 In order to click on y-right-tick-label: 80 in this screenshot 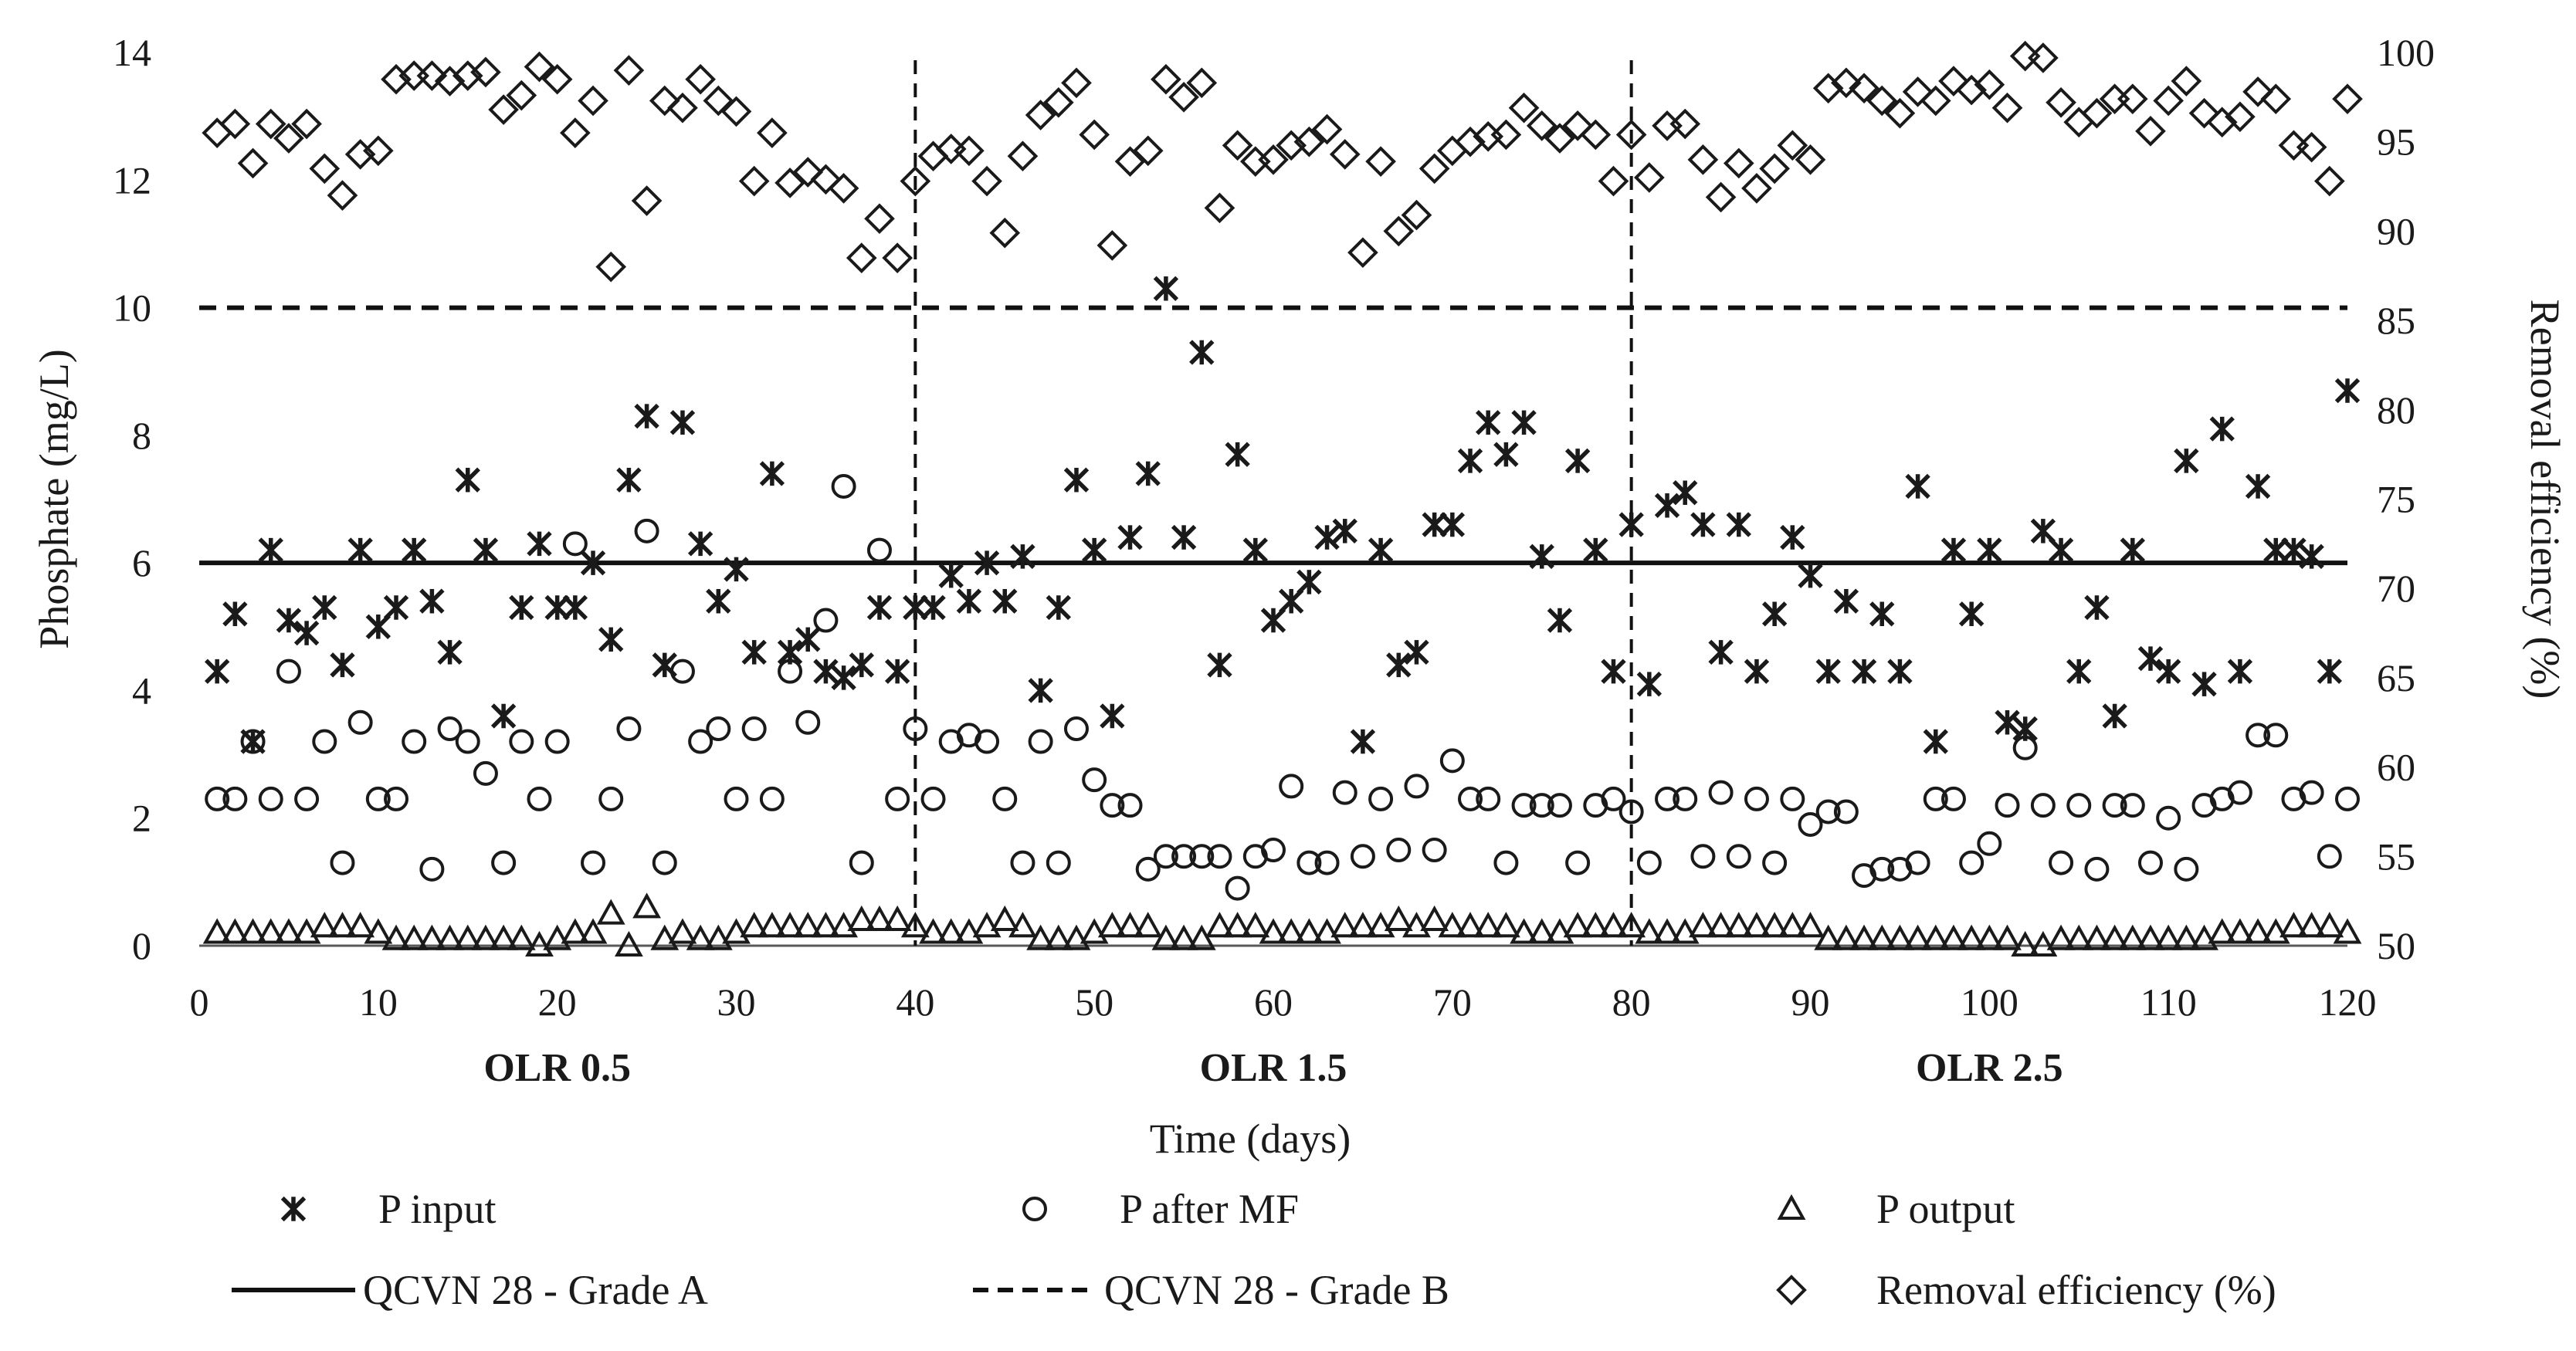, I will do `click(2396, 410)`.